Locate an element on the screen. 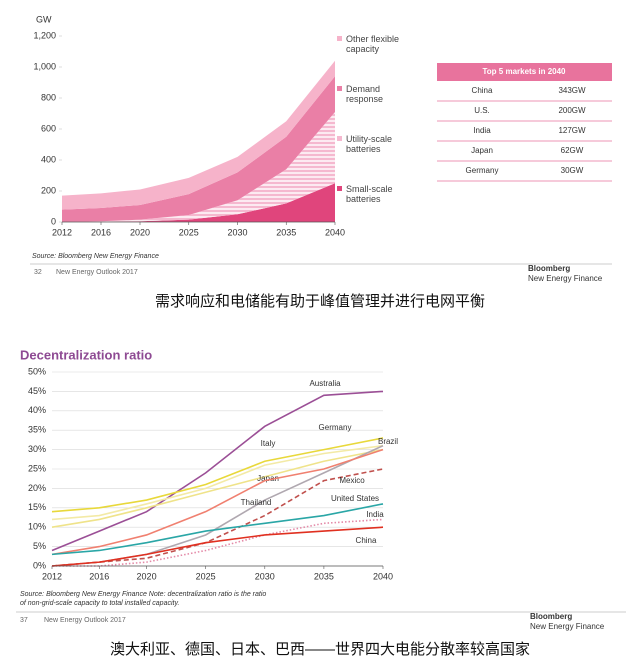  series-label: Thailand is located at coordinates (256, 502).